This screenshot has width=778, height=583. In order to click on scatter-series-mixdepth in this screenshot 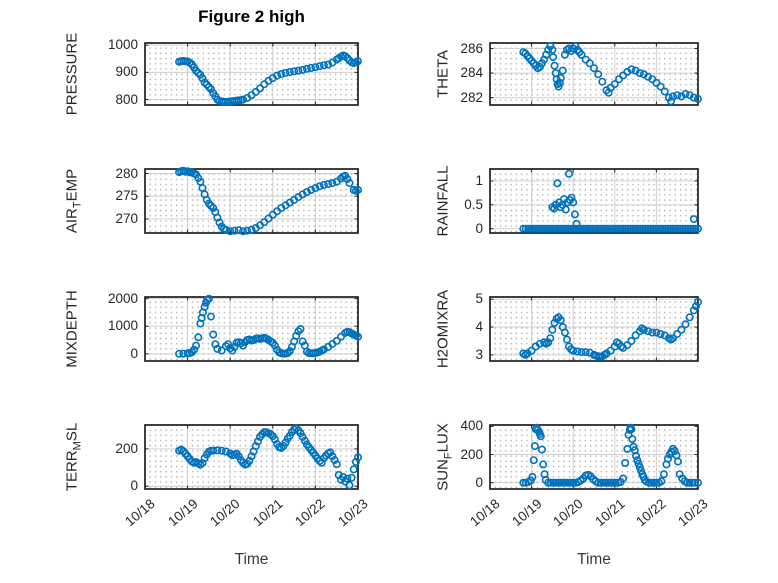, I will do `click(269, 326)`.